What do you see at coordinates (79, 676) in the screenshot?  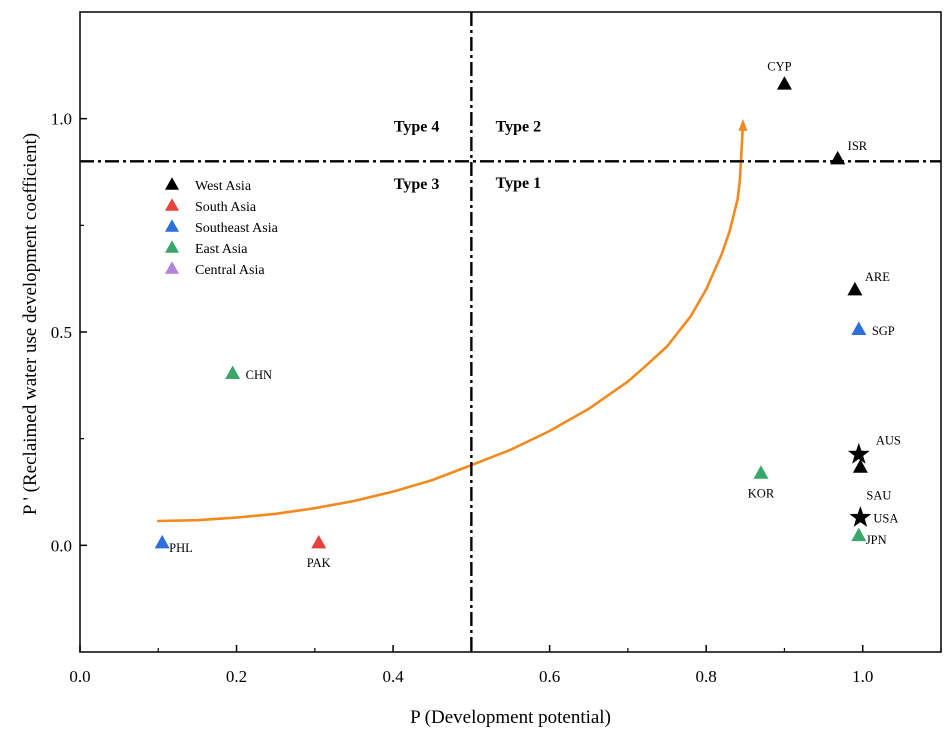 I see `x-tick-label: 0.0` at bounding box center [79, 676].